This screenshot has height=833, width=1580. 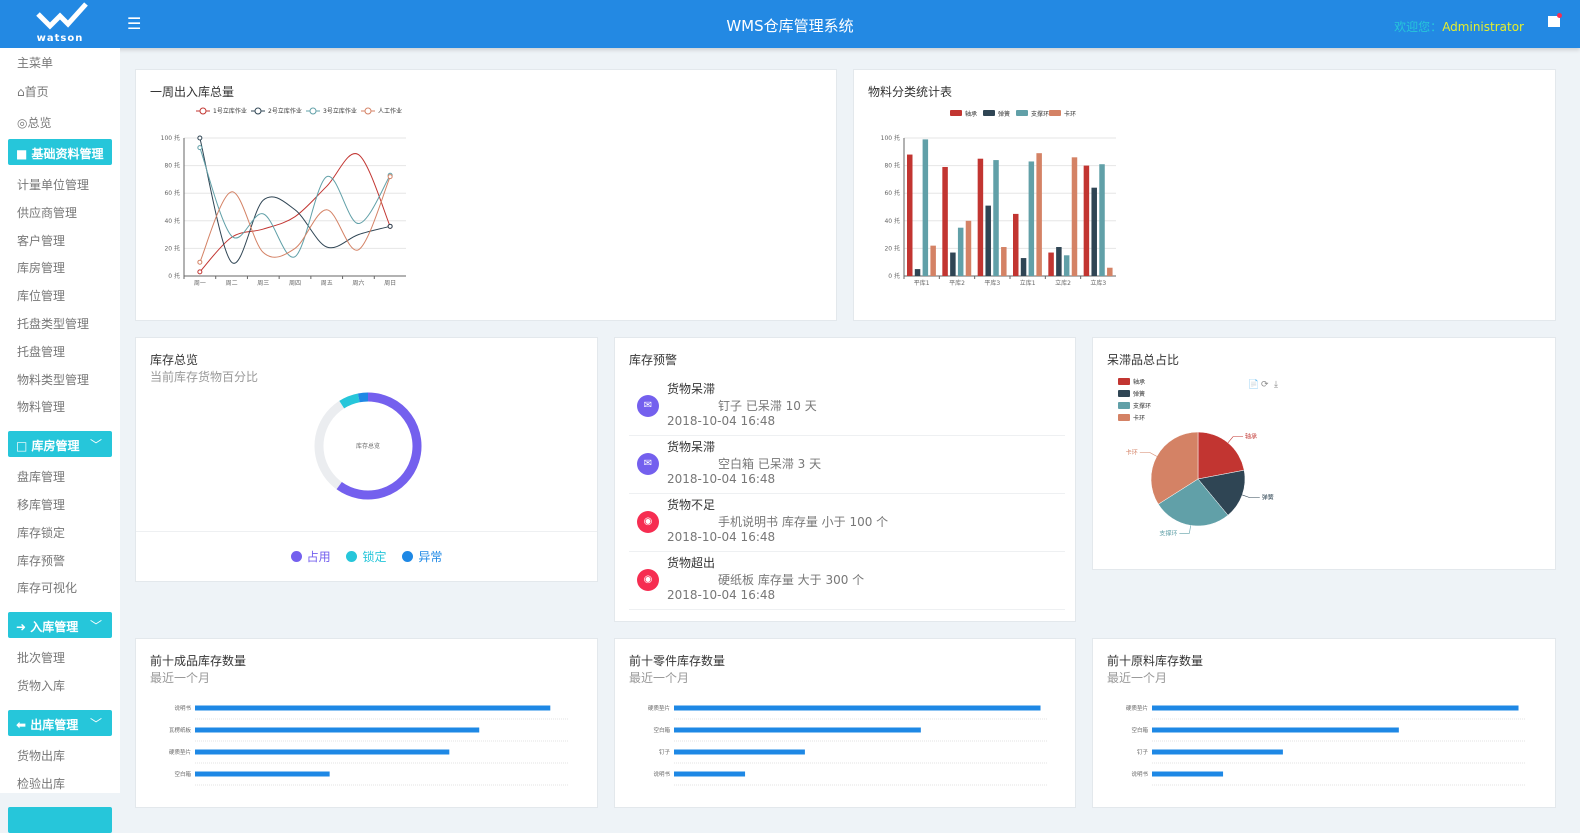 What do you see at coordinates (1143, 360) in the screenshot?
I see `card-title: 呆滞品总占比` at bounding box center [1143, 360].